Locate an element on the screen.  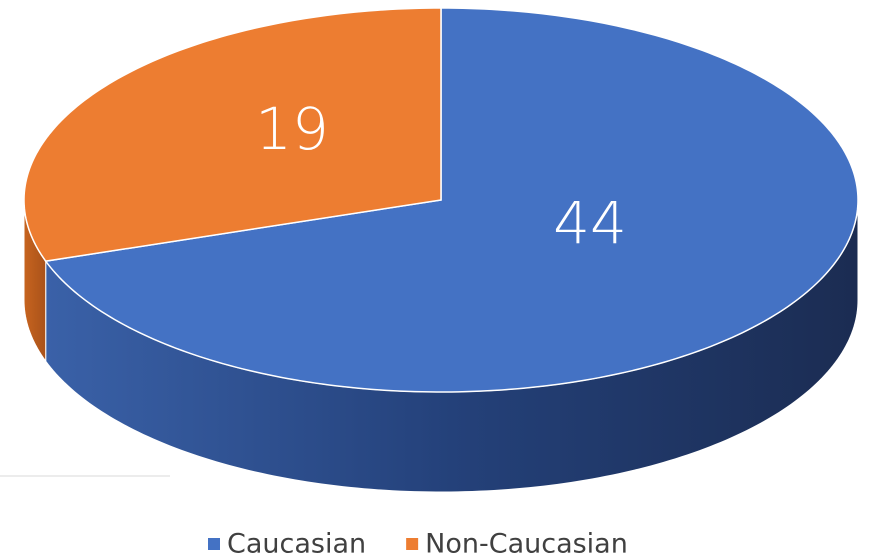
legend: Caucasian Non-Caucasian is located at coordinates (418, 542).